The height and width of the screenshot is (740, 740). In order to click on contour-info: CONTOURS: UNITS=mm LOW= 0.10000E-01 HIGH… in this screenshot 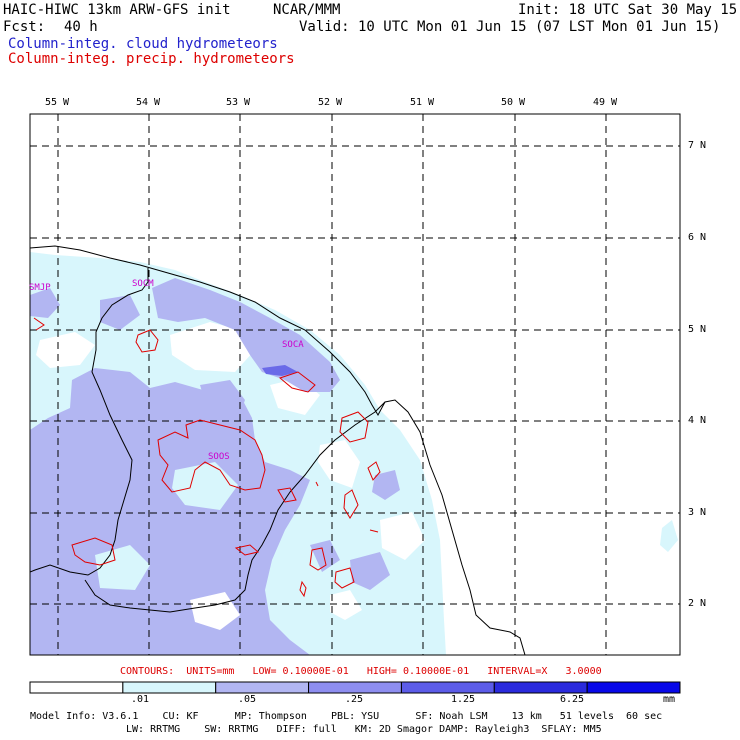, I will do `click(361, 671)`.